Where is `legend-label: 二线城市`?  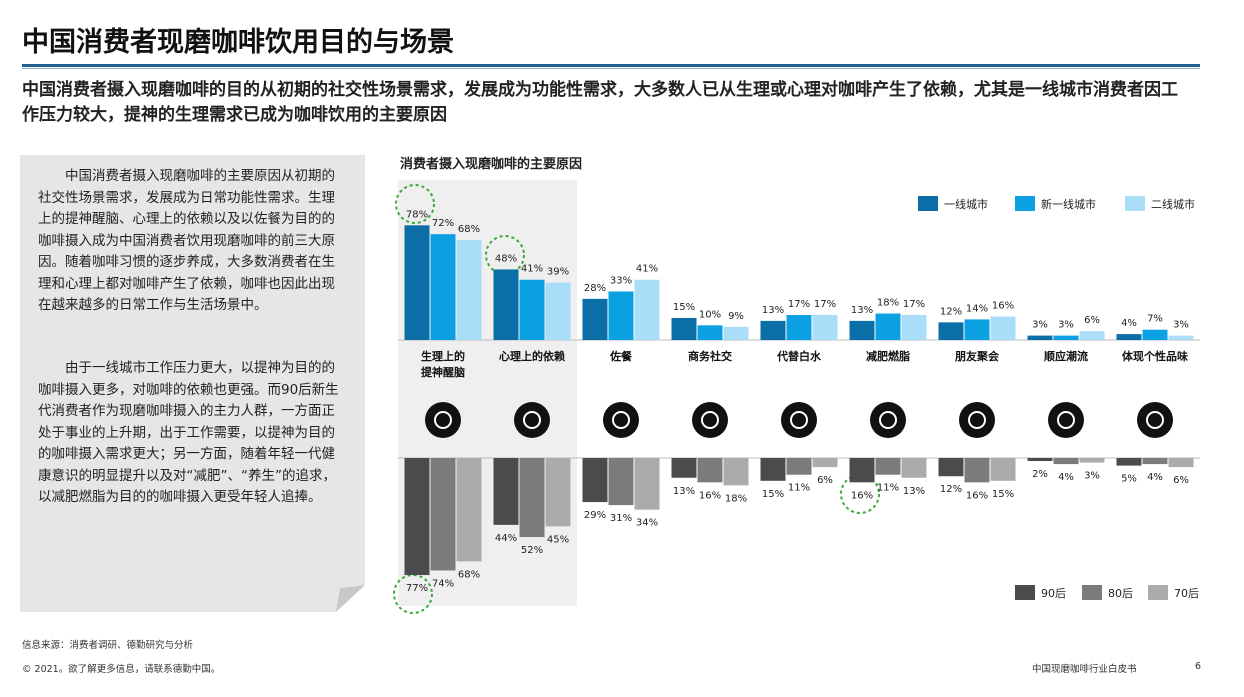
legend-label: 二线城市 is located at coordinates (1173, 204).